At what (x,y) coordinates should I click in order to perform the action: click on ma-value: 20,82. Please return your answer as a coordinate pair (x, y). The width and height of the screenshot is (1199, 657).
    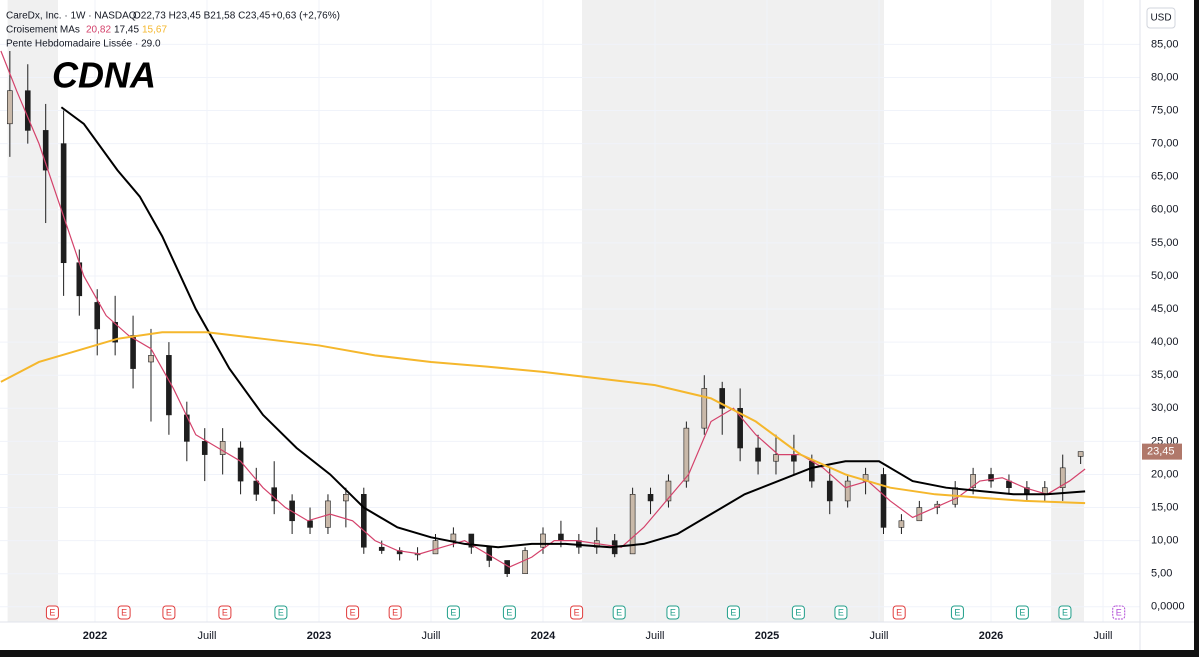
    Looking at the image, I should click on (98, 30).